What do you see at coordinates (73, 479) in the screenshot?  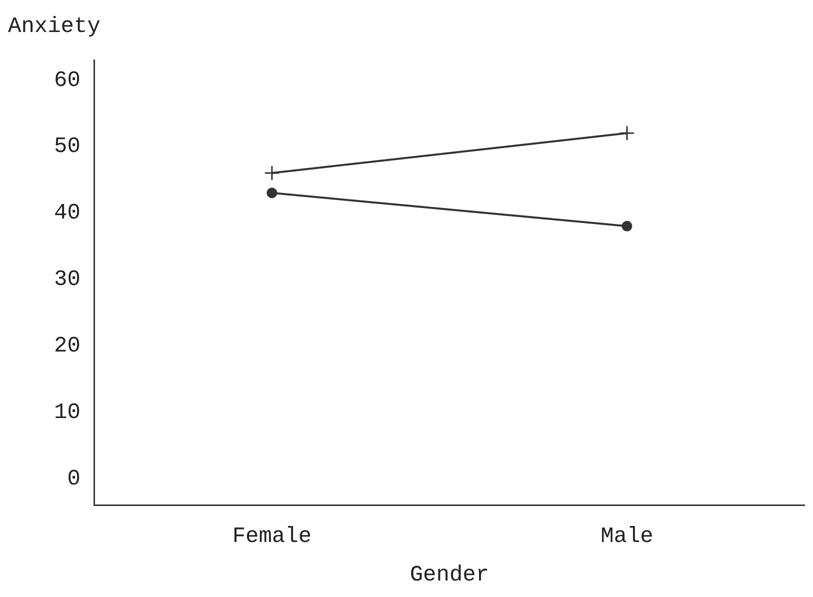 I see `y-tick-label: 0` at bounding box center [73, 479].